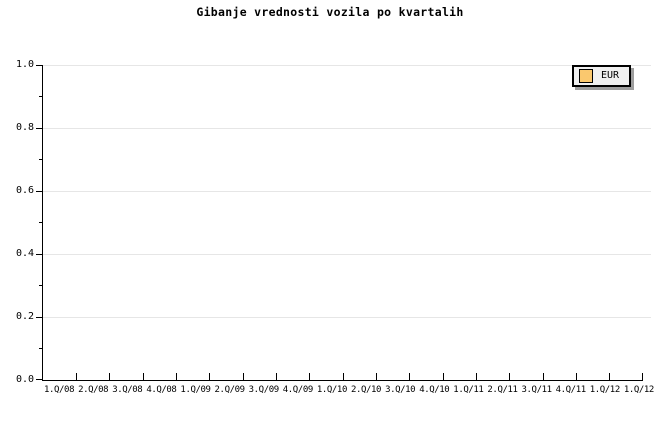 The width and height of the screenshot is (660, 440). Describe the element at coordinates (347, 317) in the screenshot. I see `gridline-0.2` at that location.